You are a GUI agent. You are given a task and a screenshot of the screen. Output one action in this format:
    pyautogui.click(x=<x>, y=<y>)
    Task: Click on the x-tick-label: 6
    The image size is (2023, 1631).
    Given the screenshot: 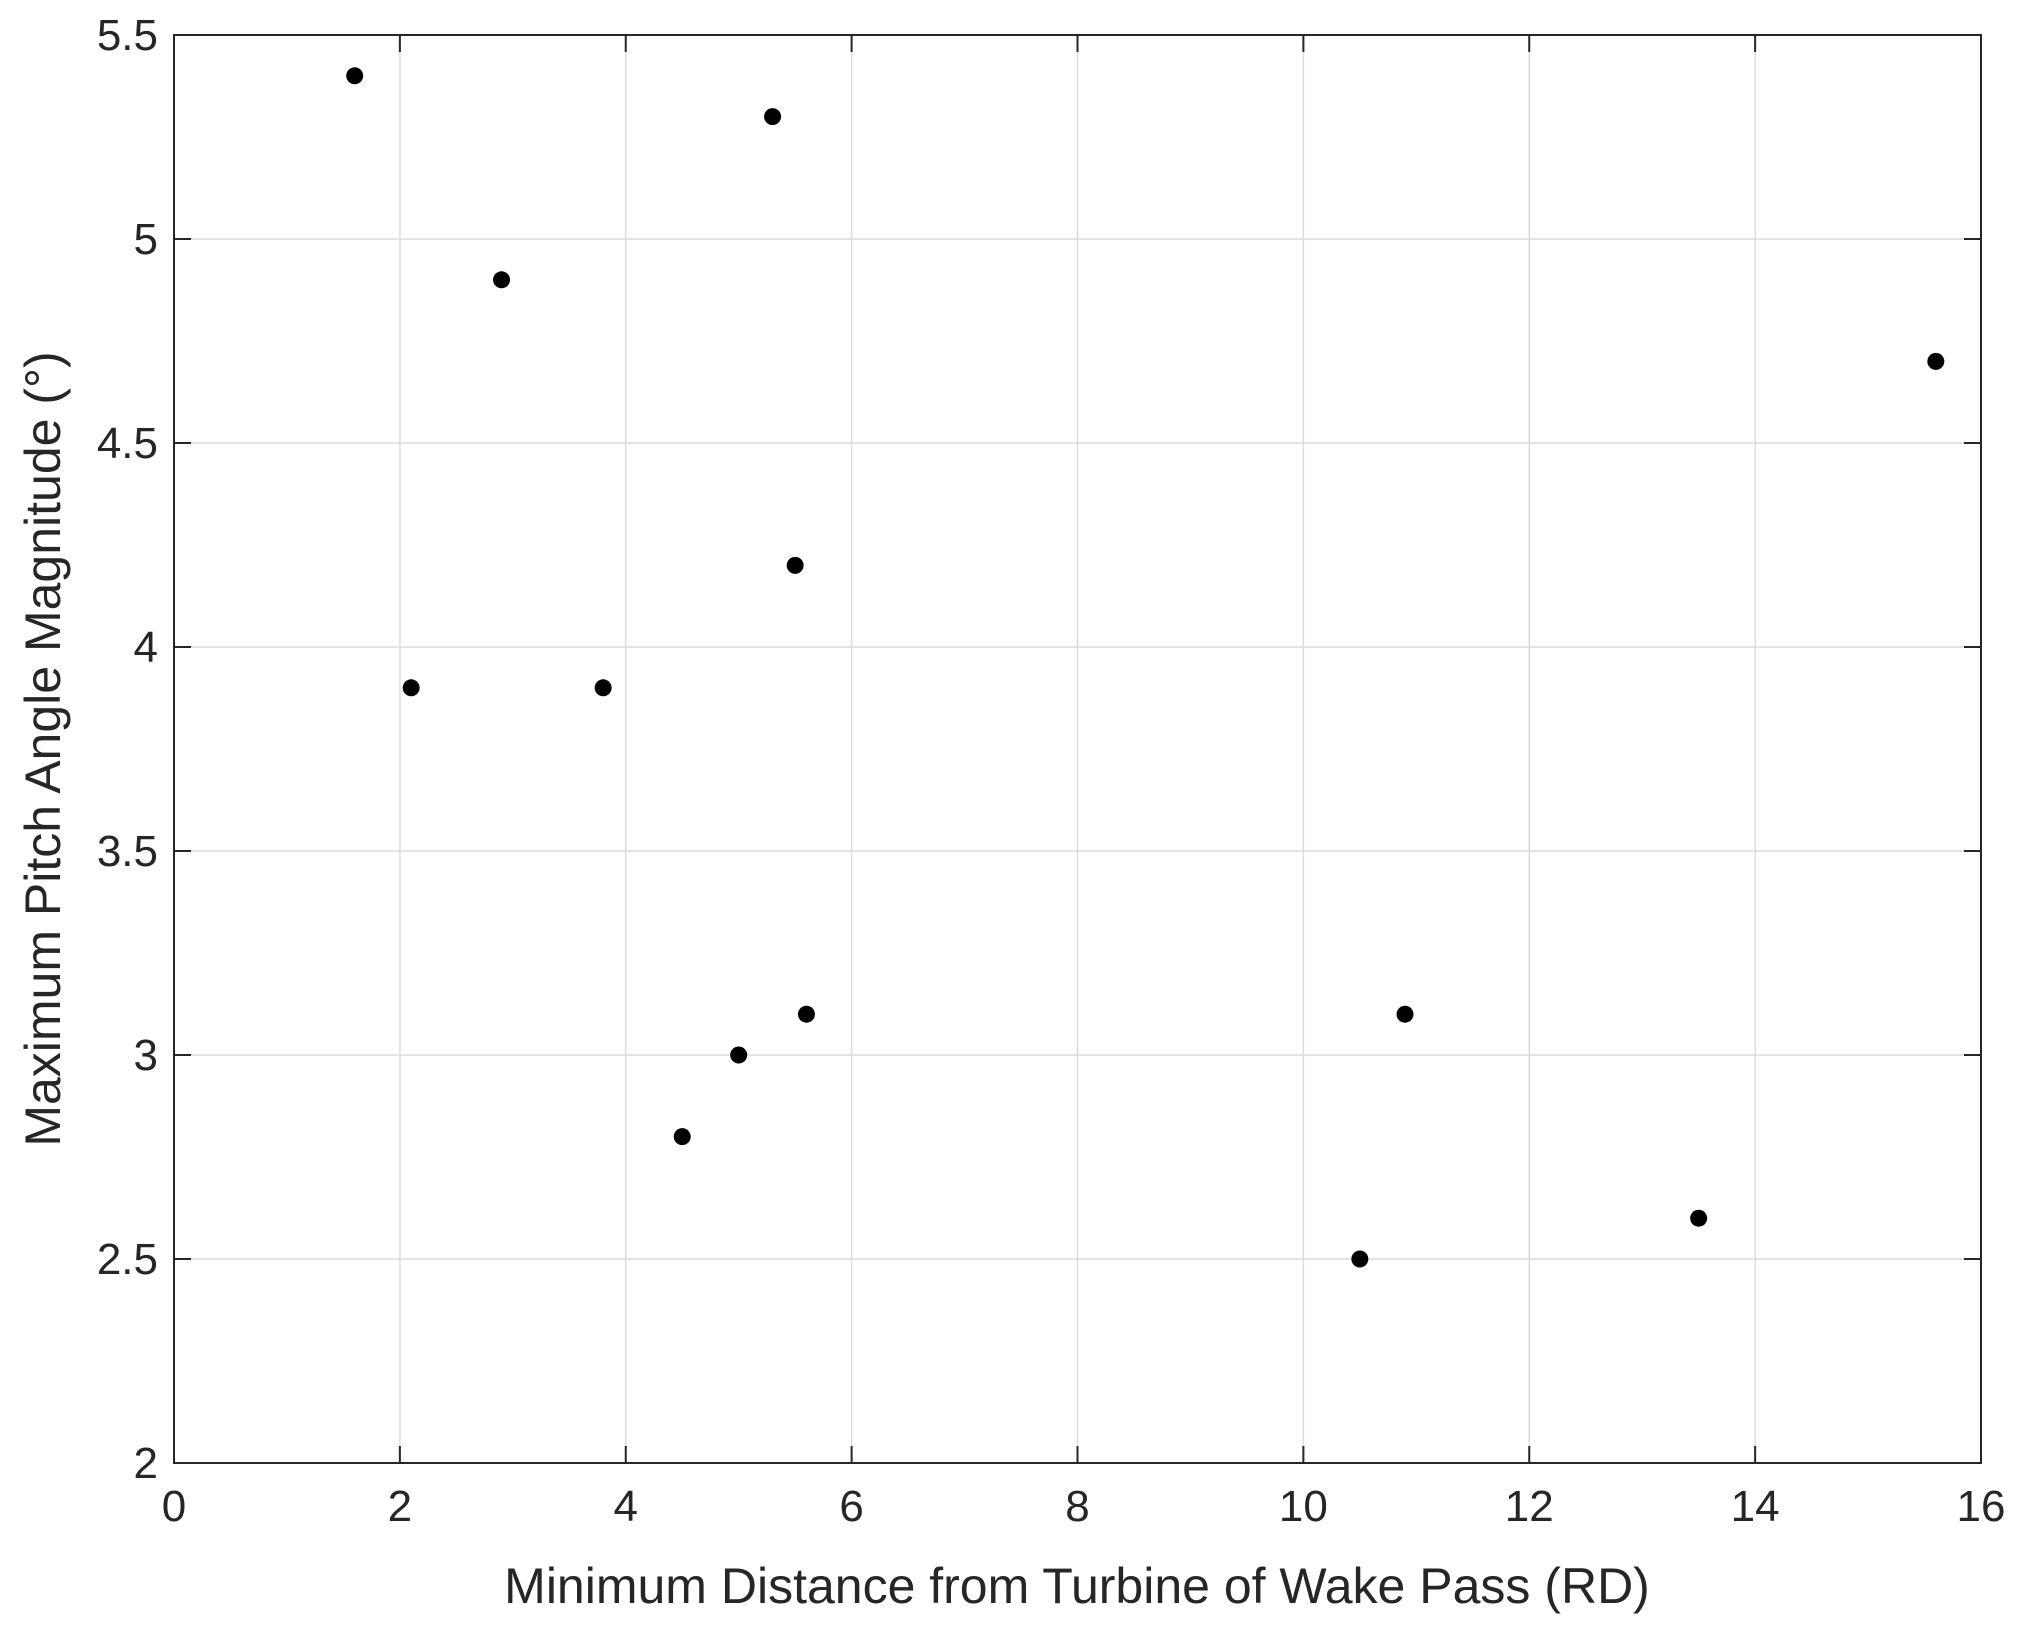 What is the action you would take?
    pyautogui.click(x=851, y=1506)
    